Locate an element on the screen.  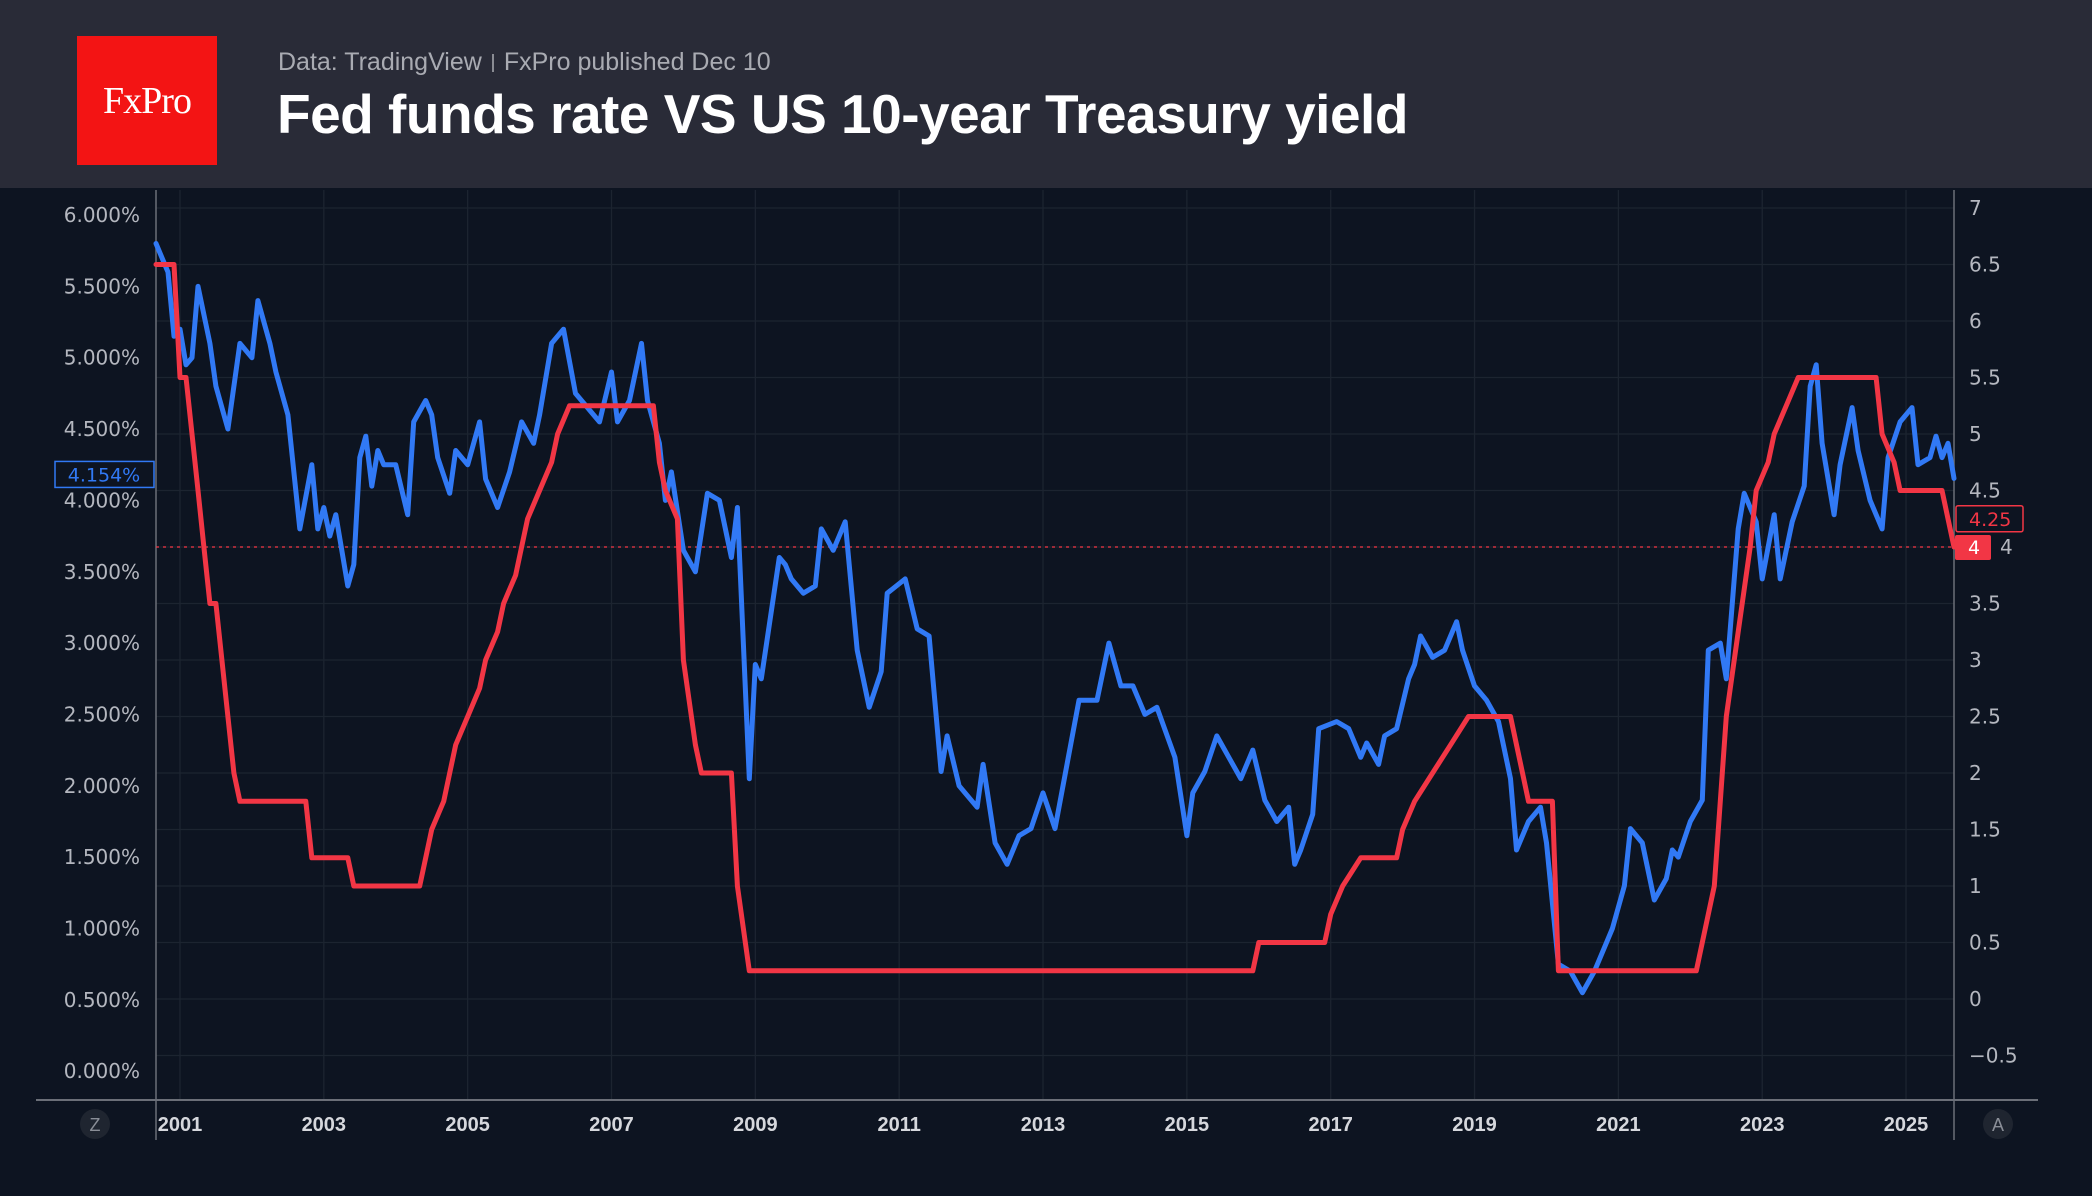
left-axis-tick-label: 5.000% is located at coordinates (102, 358).